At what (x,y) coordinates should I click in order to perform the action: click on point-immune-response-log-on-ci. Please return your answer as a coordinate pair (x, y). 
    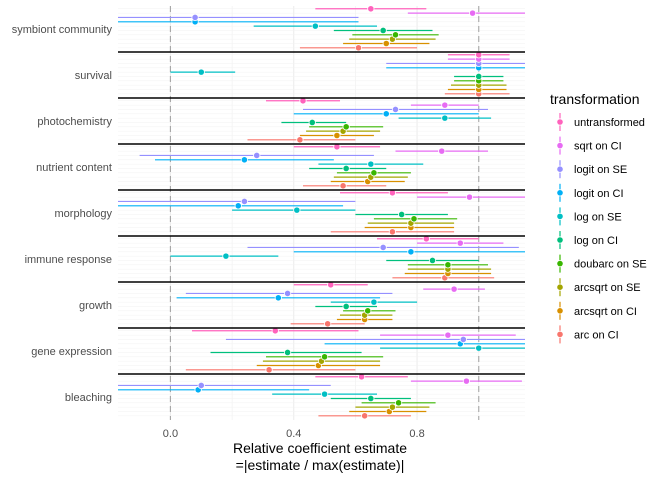
    Looking at the image, I should click on (226, 256).